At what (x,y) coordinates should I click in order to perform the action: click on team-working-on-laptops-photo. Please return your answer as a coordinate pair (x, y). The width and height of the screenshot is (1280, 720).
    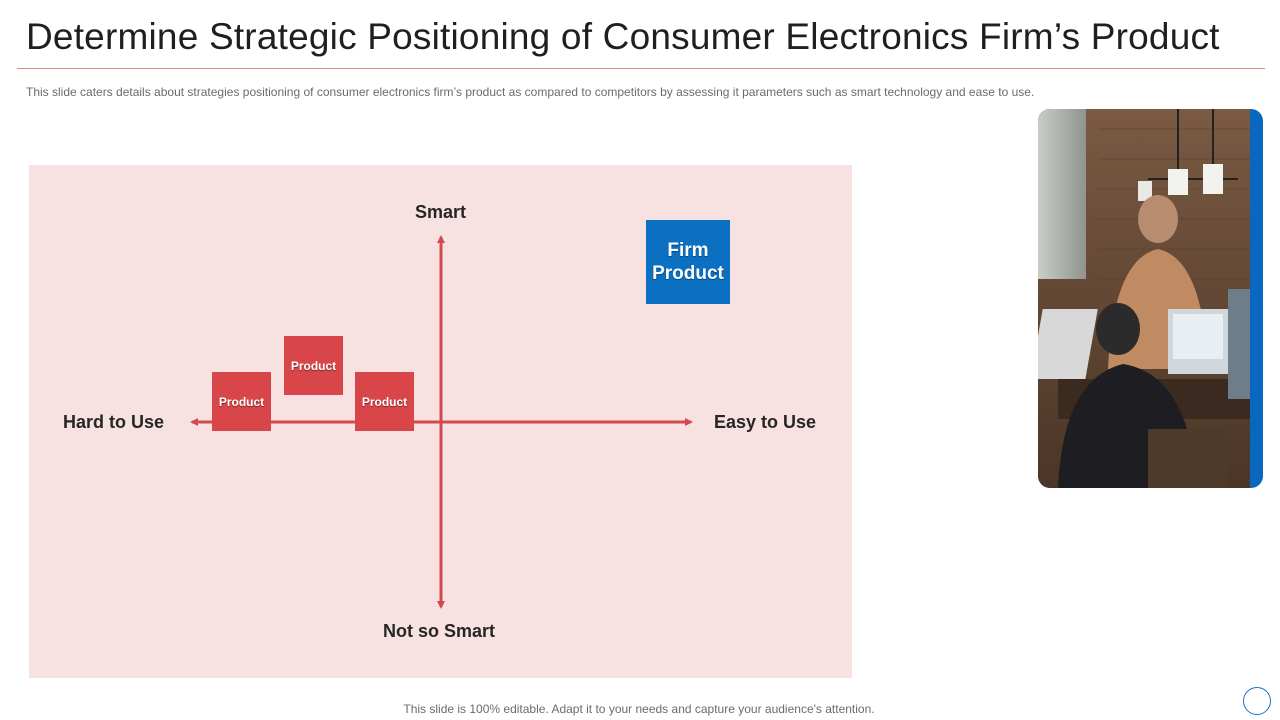
    Looking at the image, I should click on (1144, 298).